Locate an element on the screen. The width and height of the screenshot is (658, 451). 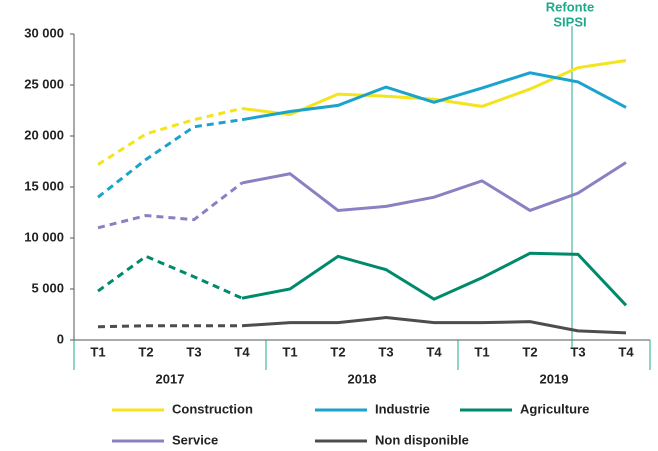
legend-label: Construction is located at coordinates (212, 408).